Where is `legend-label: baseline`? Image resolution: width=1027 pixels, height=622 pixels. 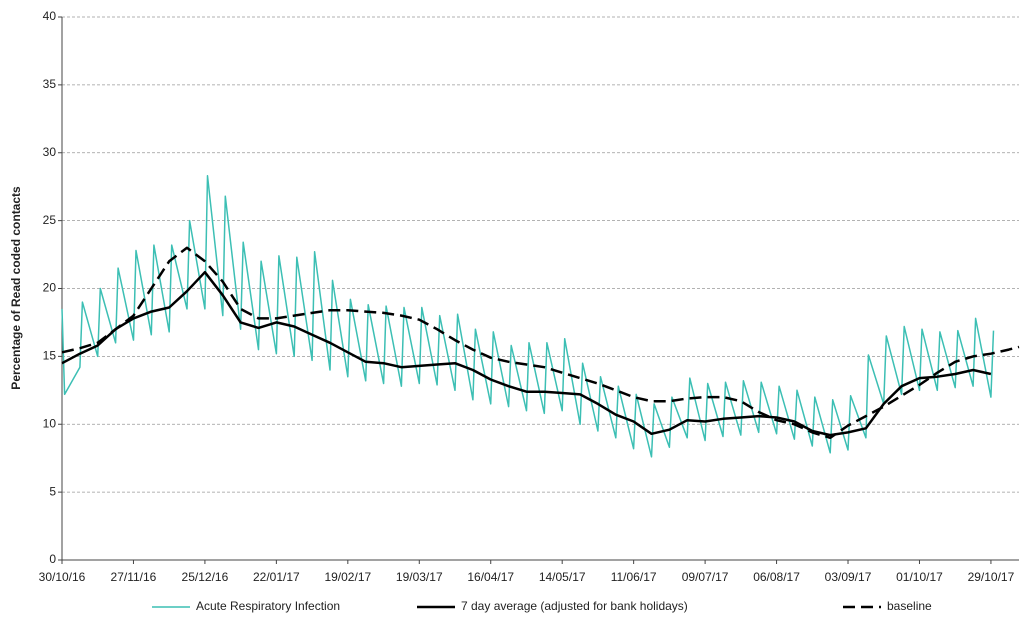
legend-label: baseline is located at coordinates (909, 606).